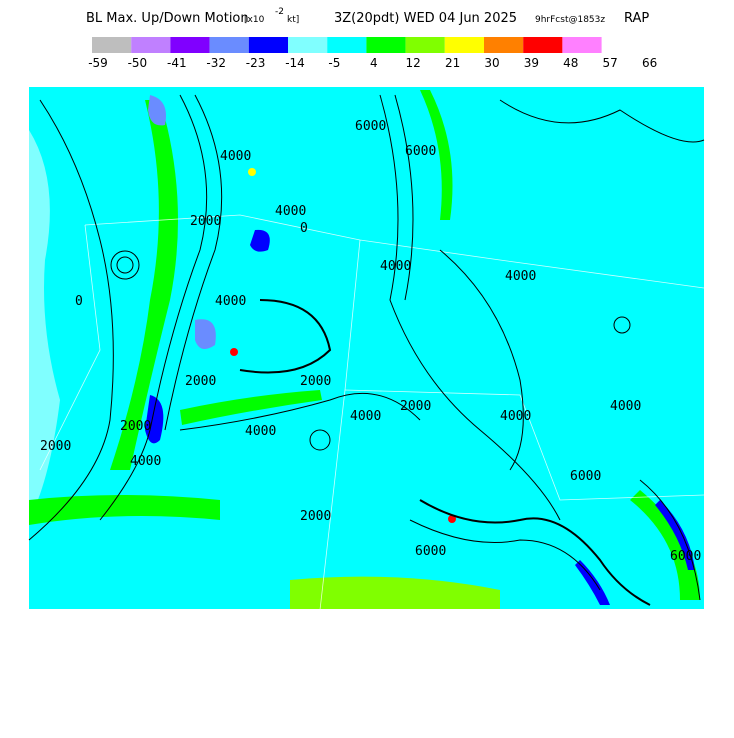 Image resolution: width=734 pixels, height=738 pixels. Describe the element at coordinates (610, 63) in the screenshot. I see `legend-label: 57` at that location.